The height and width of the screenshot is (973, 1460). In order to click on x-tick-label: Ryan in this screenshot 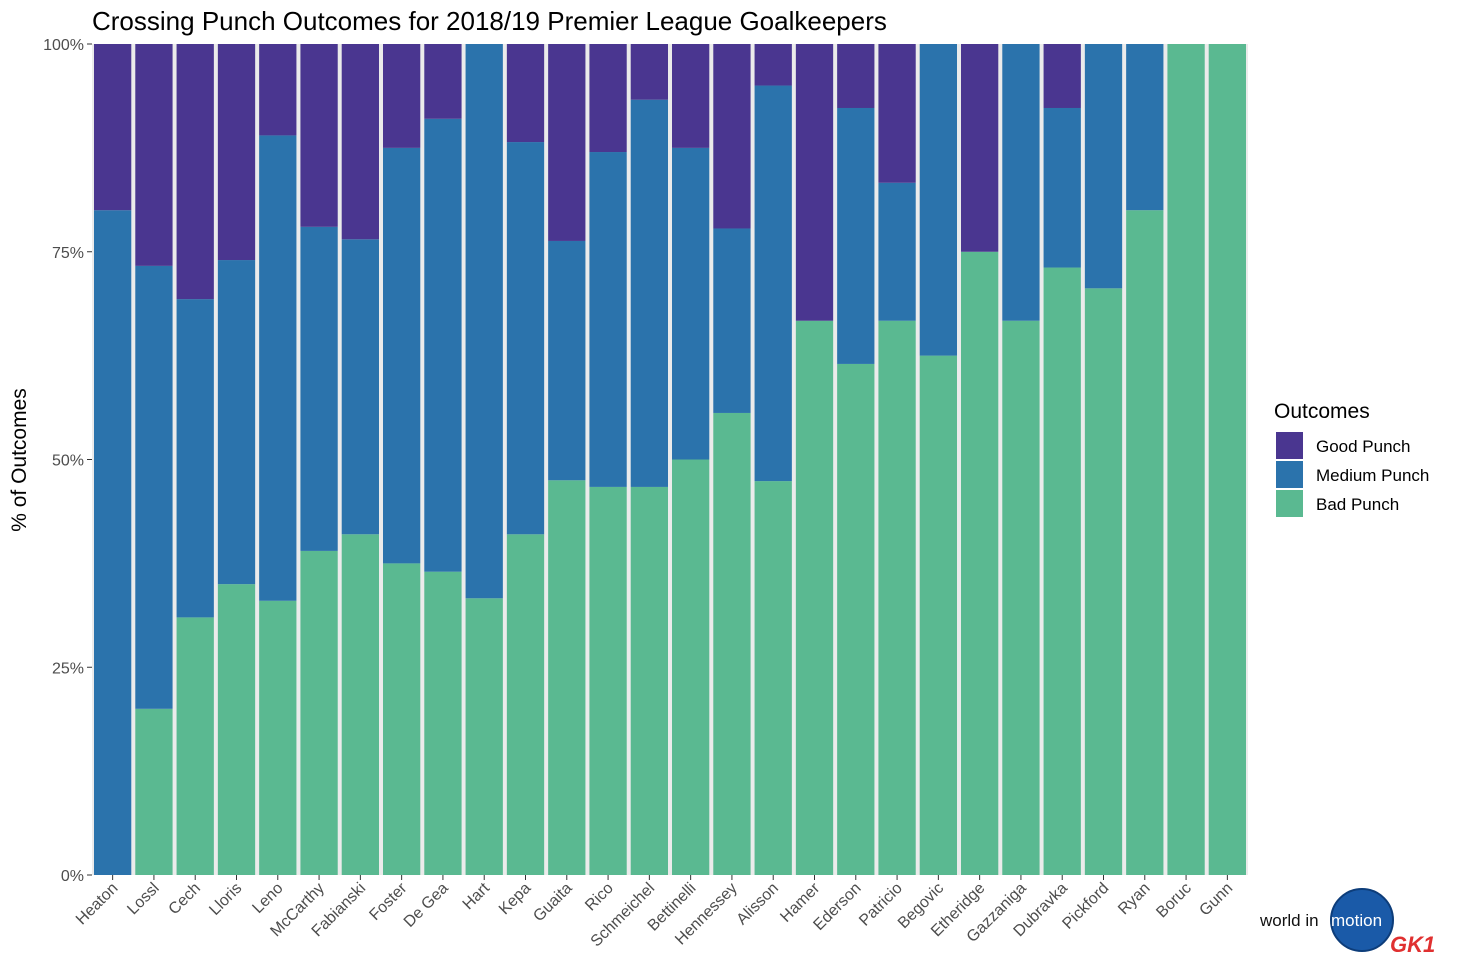, I will do `click(1134, 899)`.